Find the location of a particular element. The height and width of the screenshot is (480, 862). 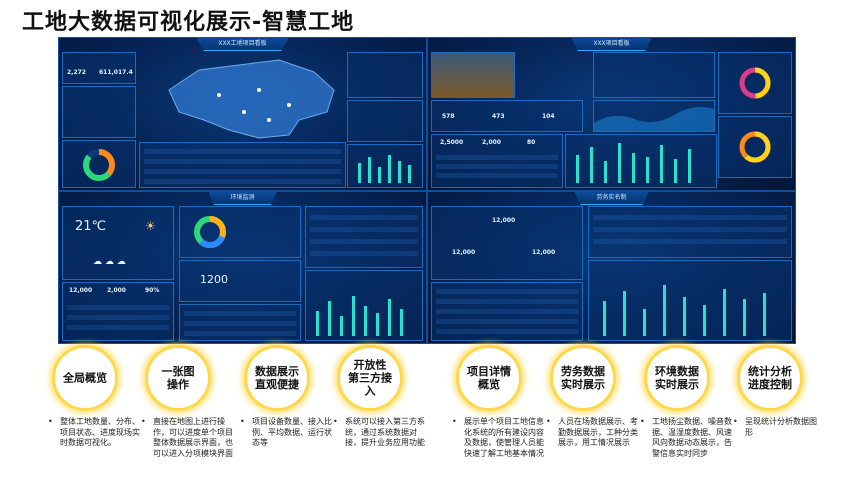

feature-circle: 劳务数据 实时展示 is located at coordinates (583, 378).